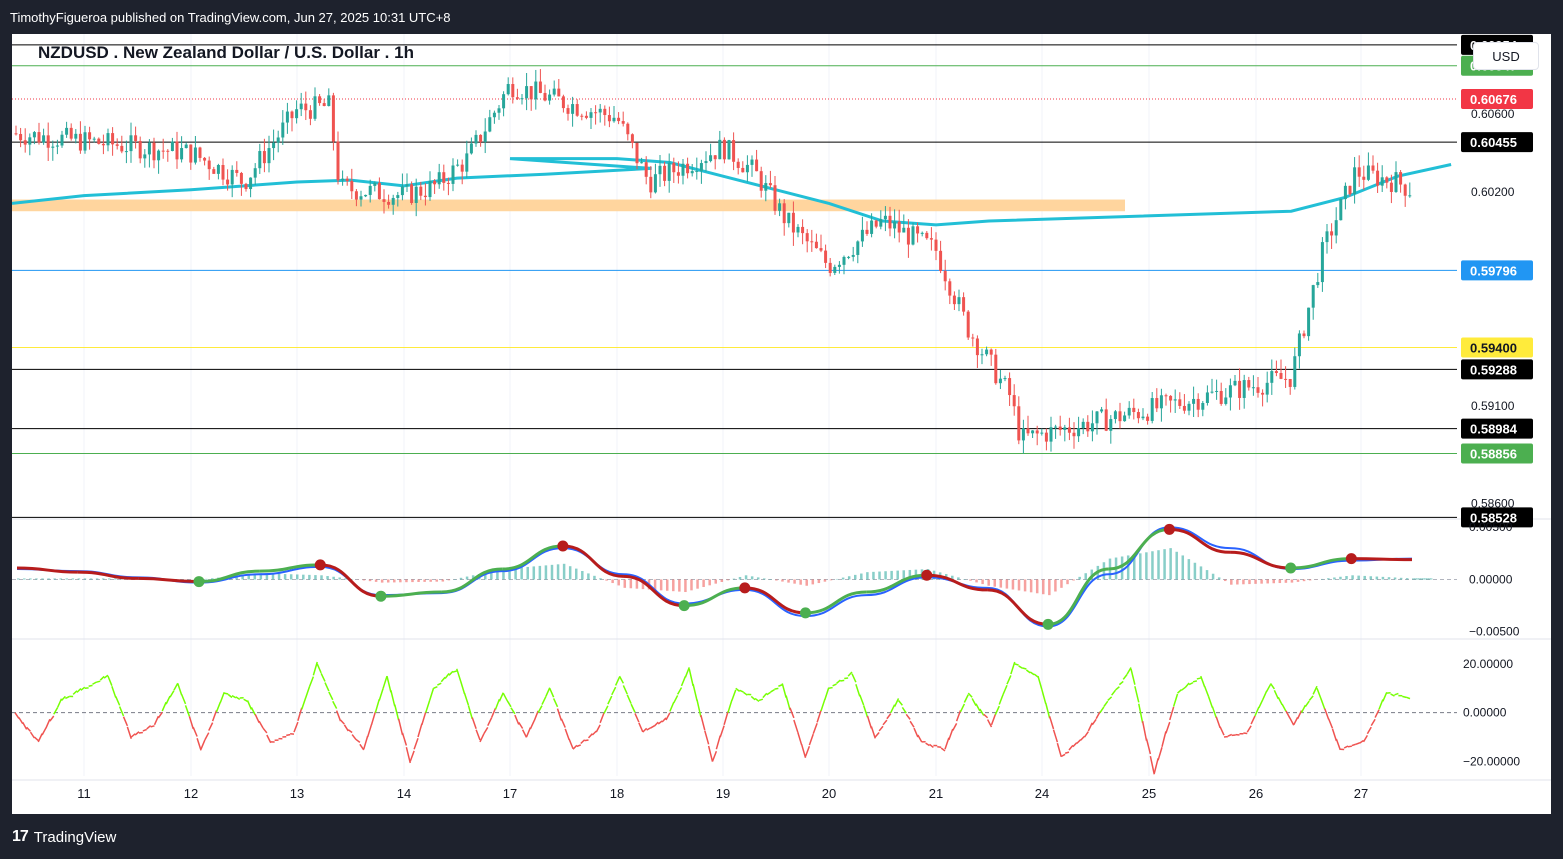  I want to click on osc-tick-label: −20.00000, so click(1491, 761).